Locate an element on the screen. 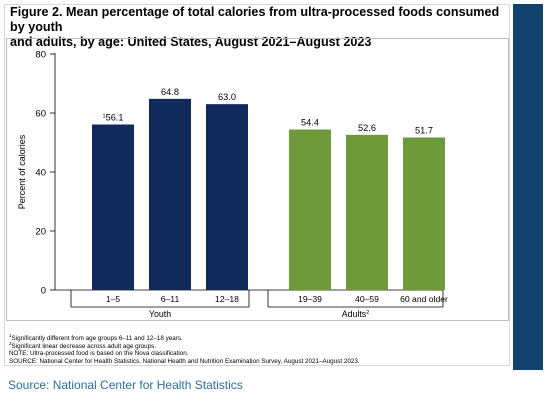  group-label-text: Youth is located at coordinates (160, 314).